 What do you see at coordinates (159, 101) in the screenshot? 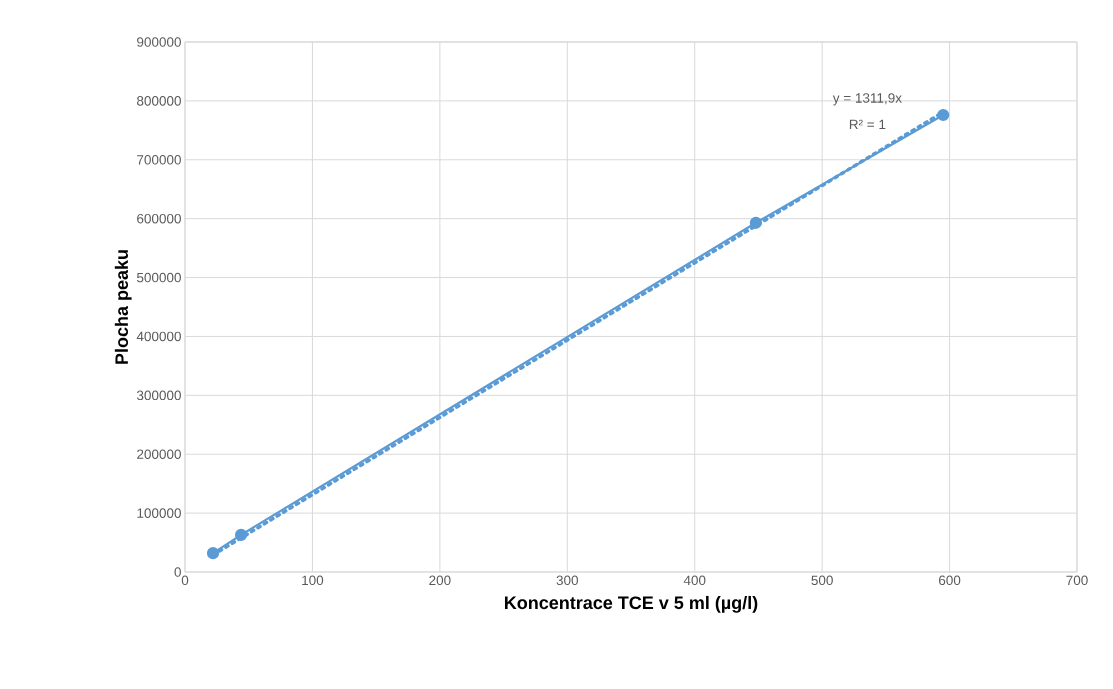
I see `y-tick-label: 800000` at bounding box center [159, 101].